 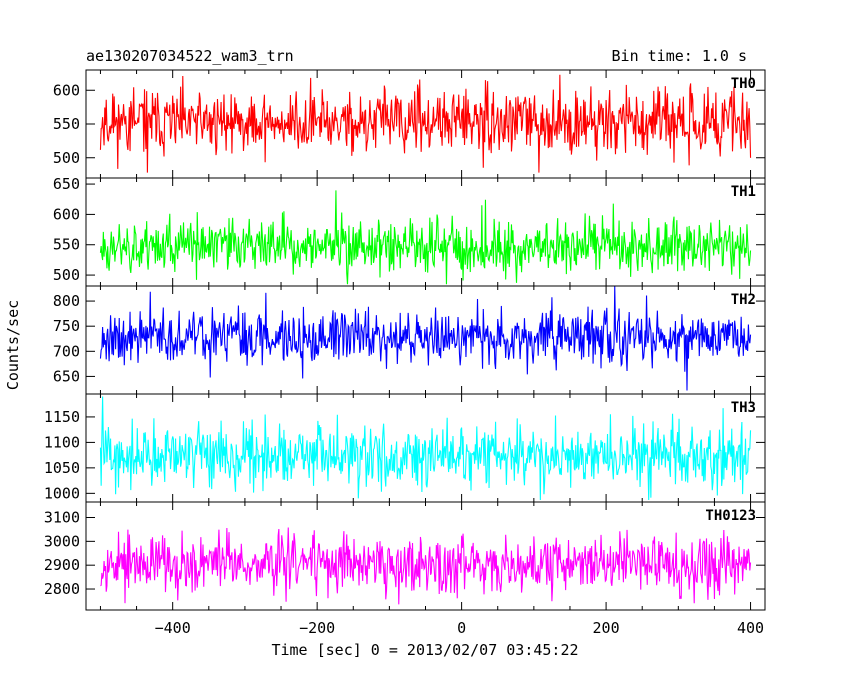 What do you see at coordinates (425, 448) in the screenshot?
I see `series-line-th3` at bounding box center [425, 448].